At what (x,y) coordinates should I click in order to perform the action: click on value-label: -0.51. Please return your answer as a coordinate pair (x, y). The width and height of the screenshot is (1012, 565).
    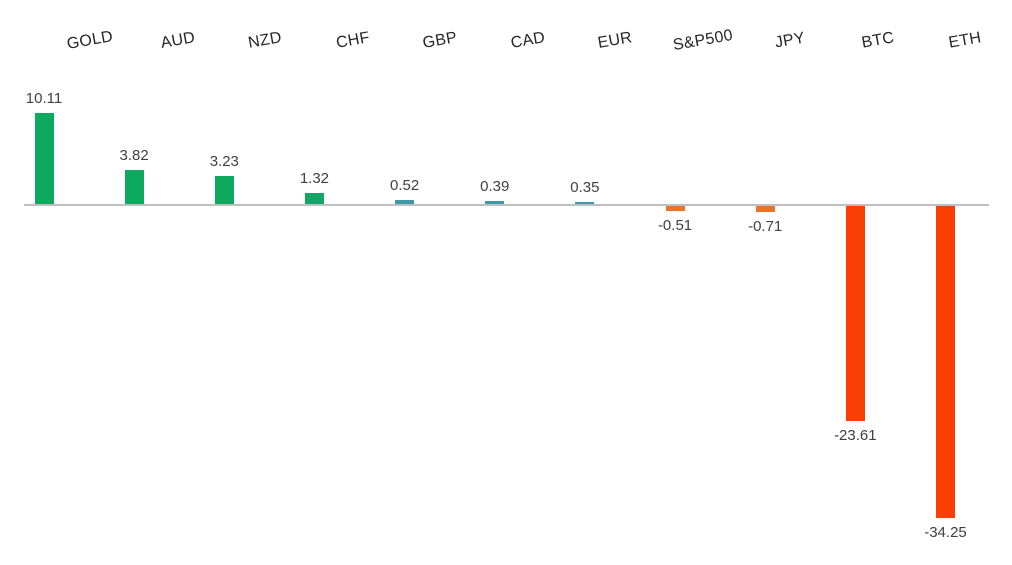
    Looking at the image, I should click on (675, 225).